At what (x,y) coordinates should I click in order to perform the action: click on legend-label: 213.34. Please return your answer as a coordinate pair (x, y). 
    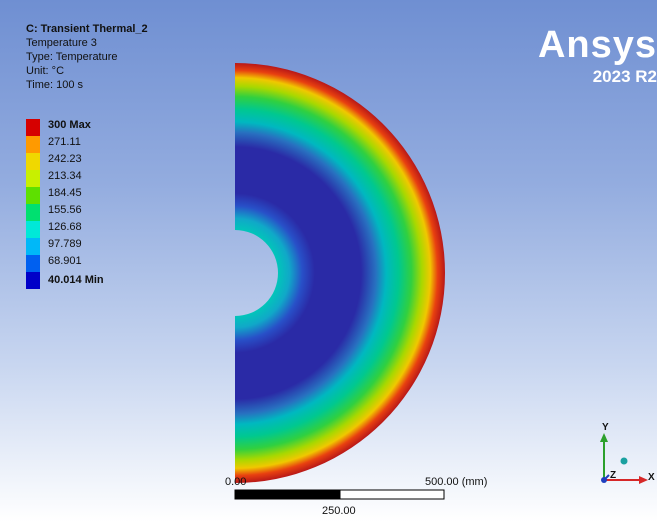
    Looking at the image, I should click on (65, 176).